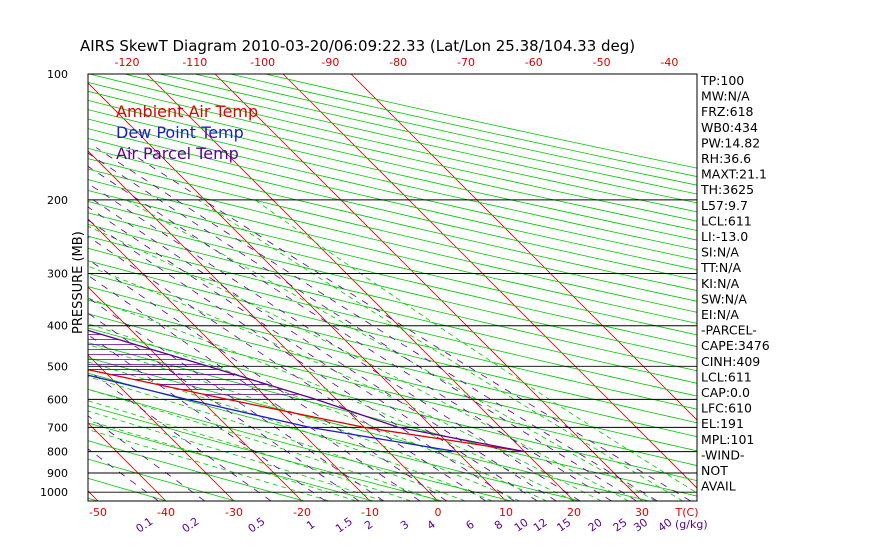 This screenshot has width=870, height=560. What do you see at coordinates (194, 62) in the screenshot?
I see `top-temperature-tick-label: -110` at bounding box center [194, 62].